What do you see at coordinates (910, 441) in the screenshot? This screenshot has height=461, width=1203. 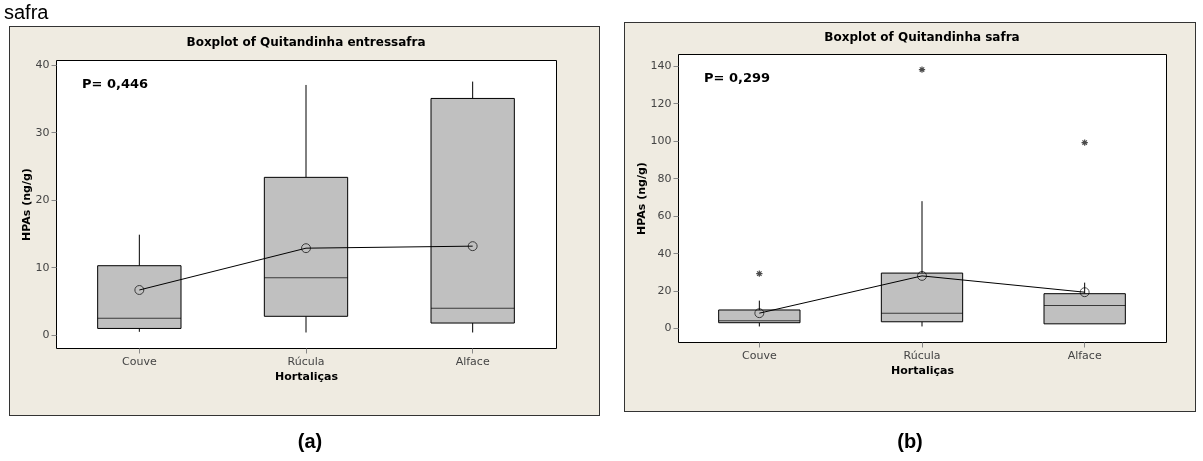 I see `text: (b)` at bounding box center [910, 441].